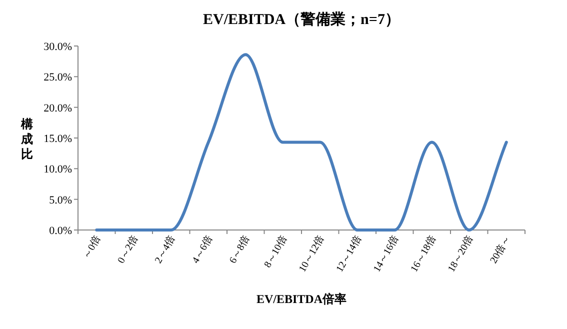 This screenshot has width=567, height=329. Describe the element at coordinates (202, 250) in the screenshot. I see `x-tick-label: 4～6倍` at that location.